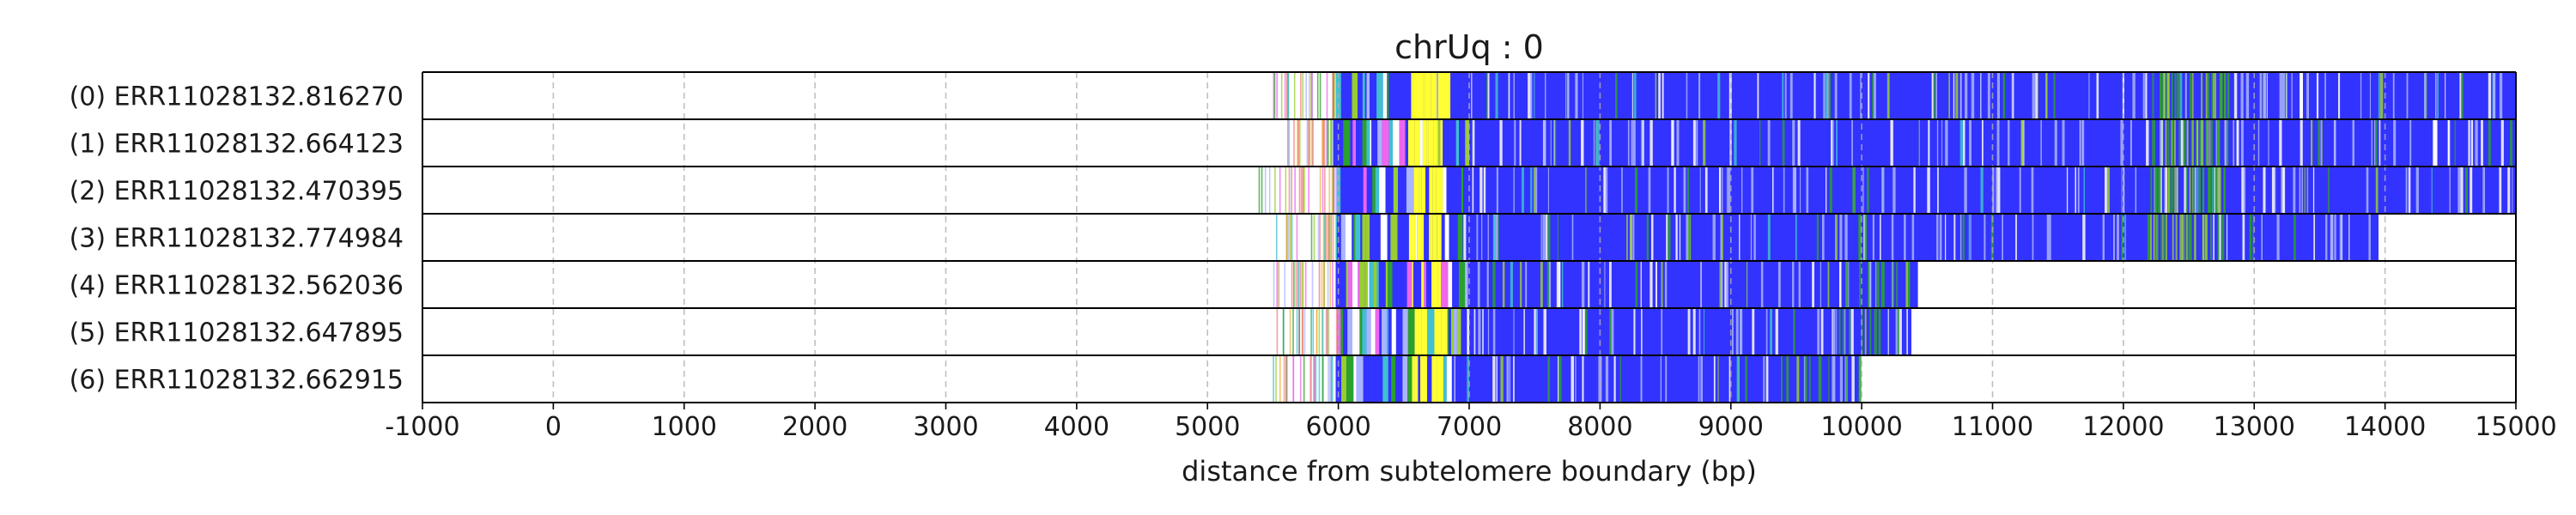 The width and height of the screenshot is (2576, 515). Describe the element at coordinates (422, 427) in the screenshot. I see `x-tick-label: -1000` at that location.